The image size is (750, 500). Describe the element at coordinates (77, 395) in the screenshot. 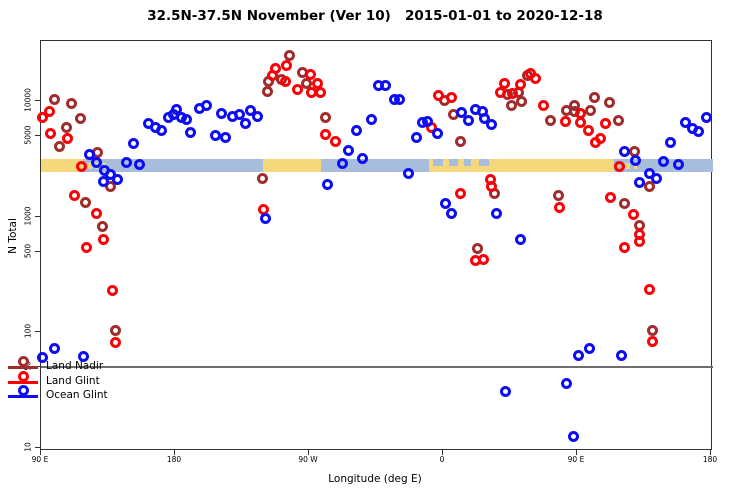

I see `legend-label: Ocean Glint` at that location.